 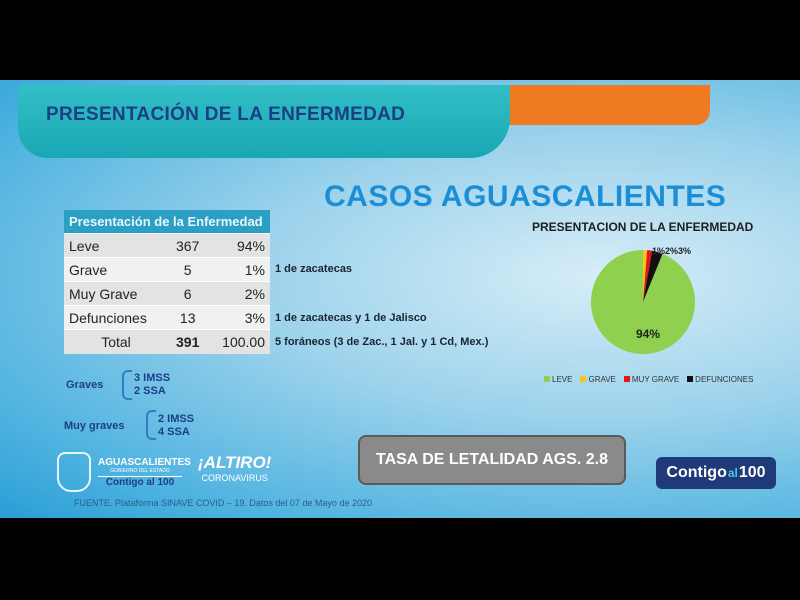 What do you see at coordinates (696, 472) in the screenshot?
I see `brand-contigo: Contigo` at bounding box center [696, 472].